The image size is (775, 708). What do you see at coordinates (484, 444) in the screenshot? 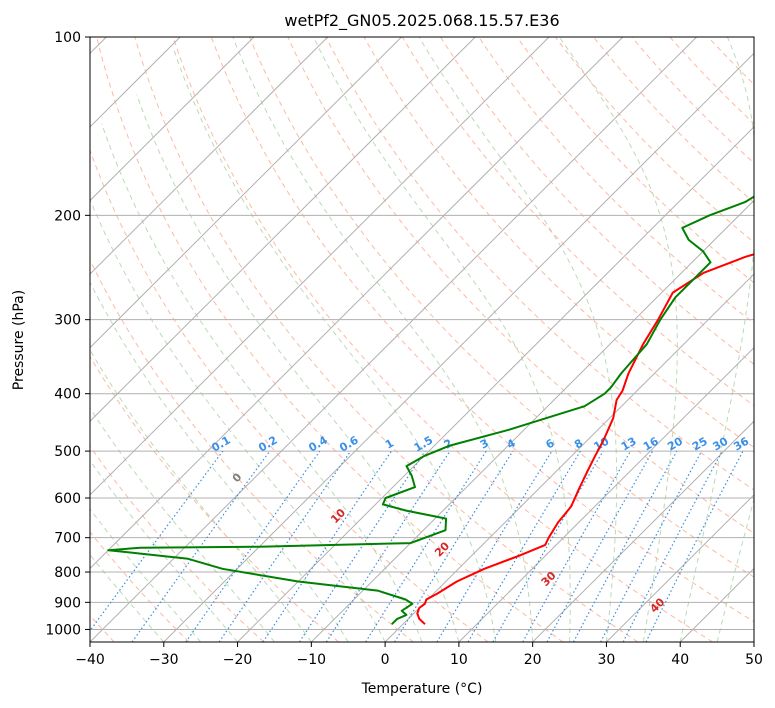
I see `mixing-ratio-label: 3` at bounding box center [484, 444].